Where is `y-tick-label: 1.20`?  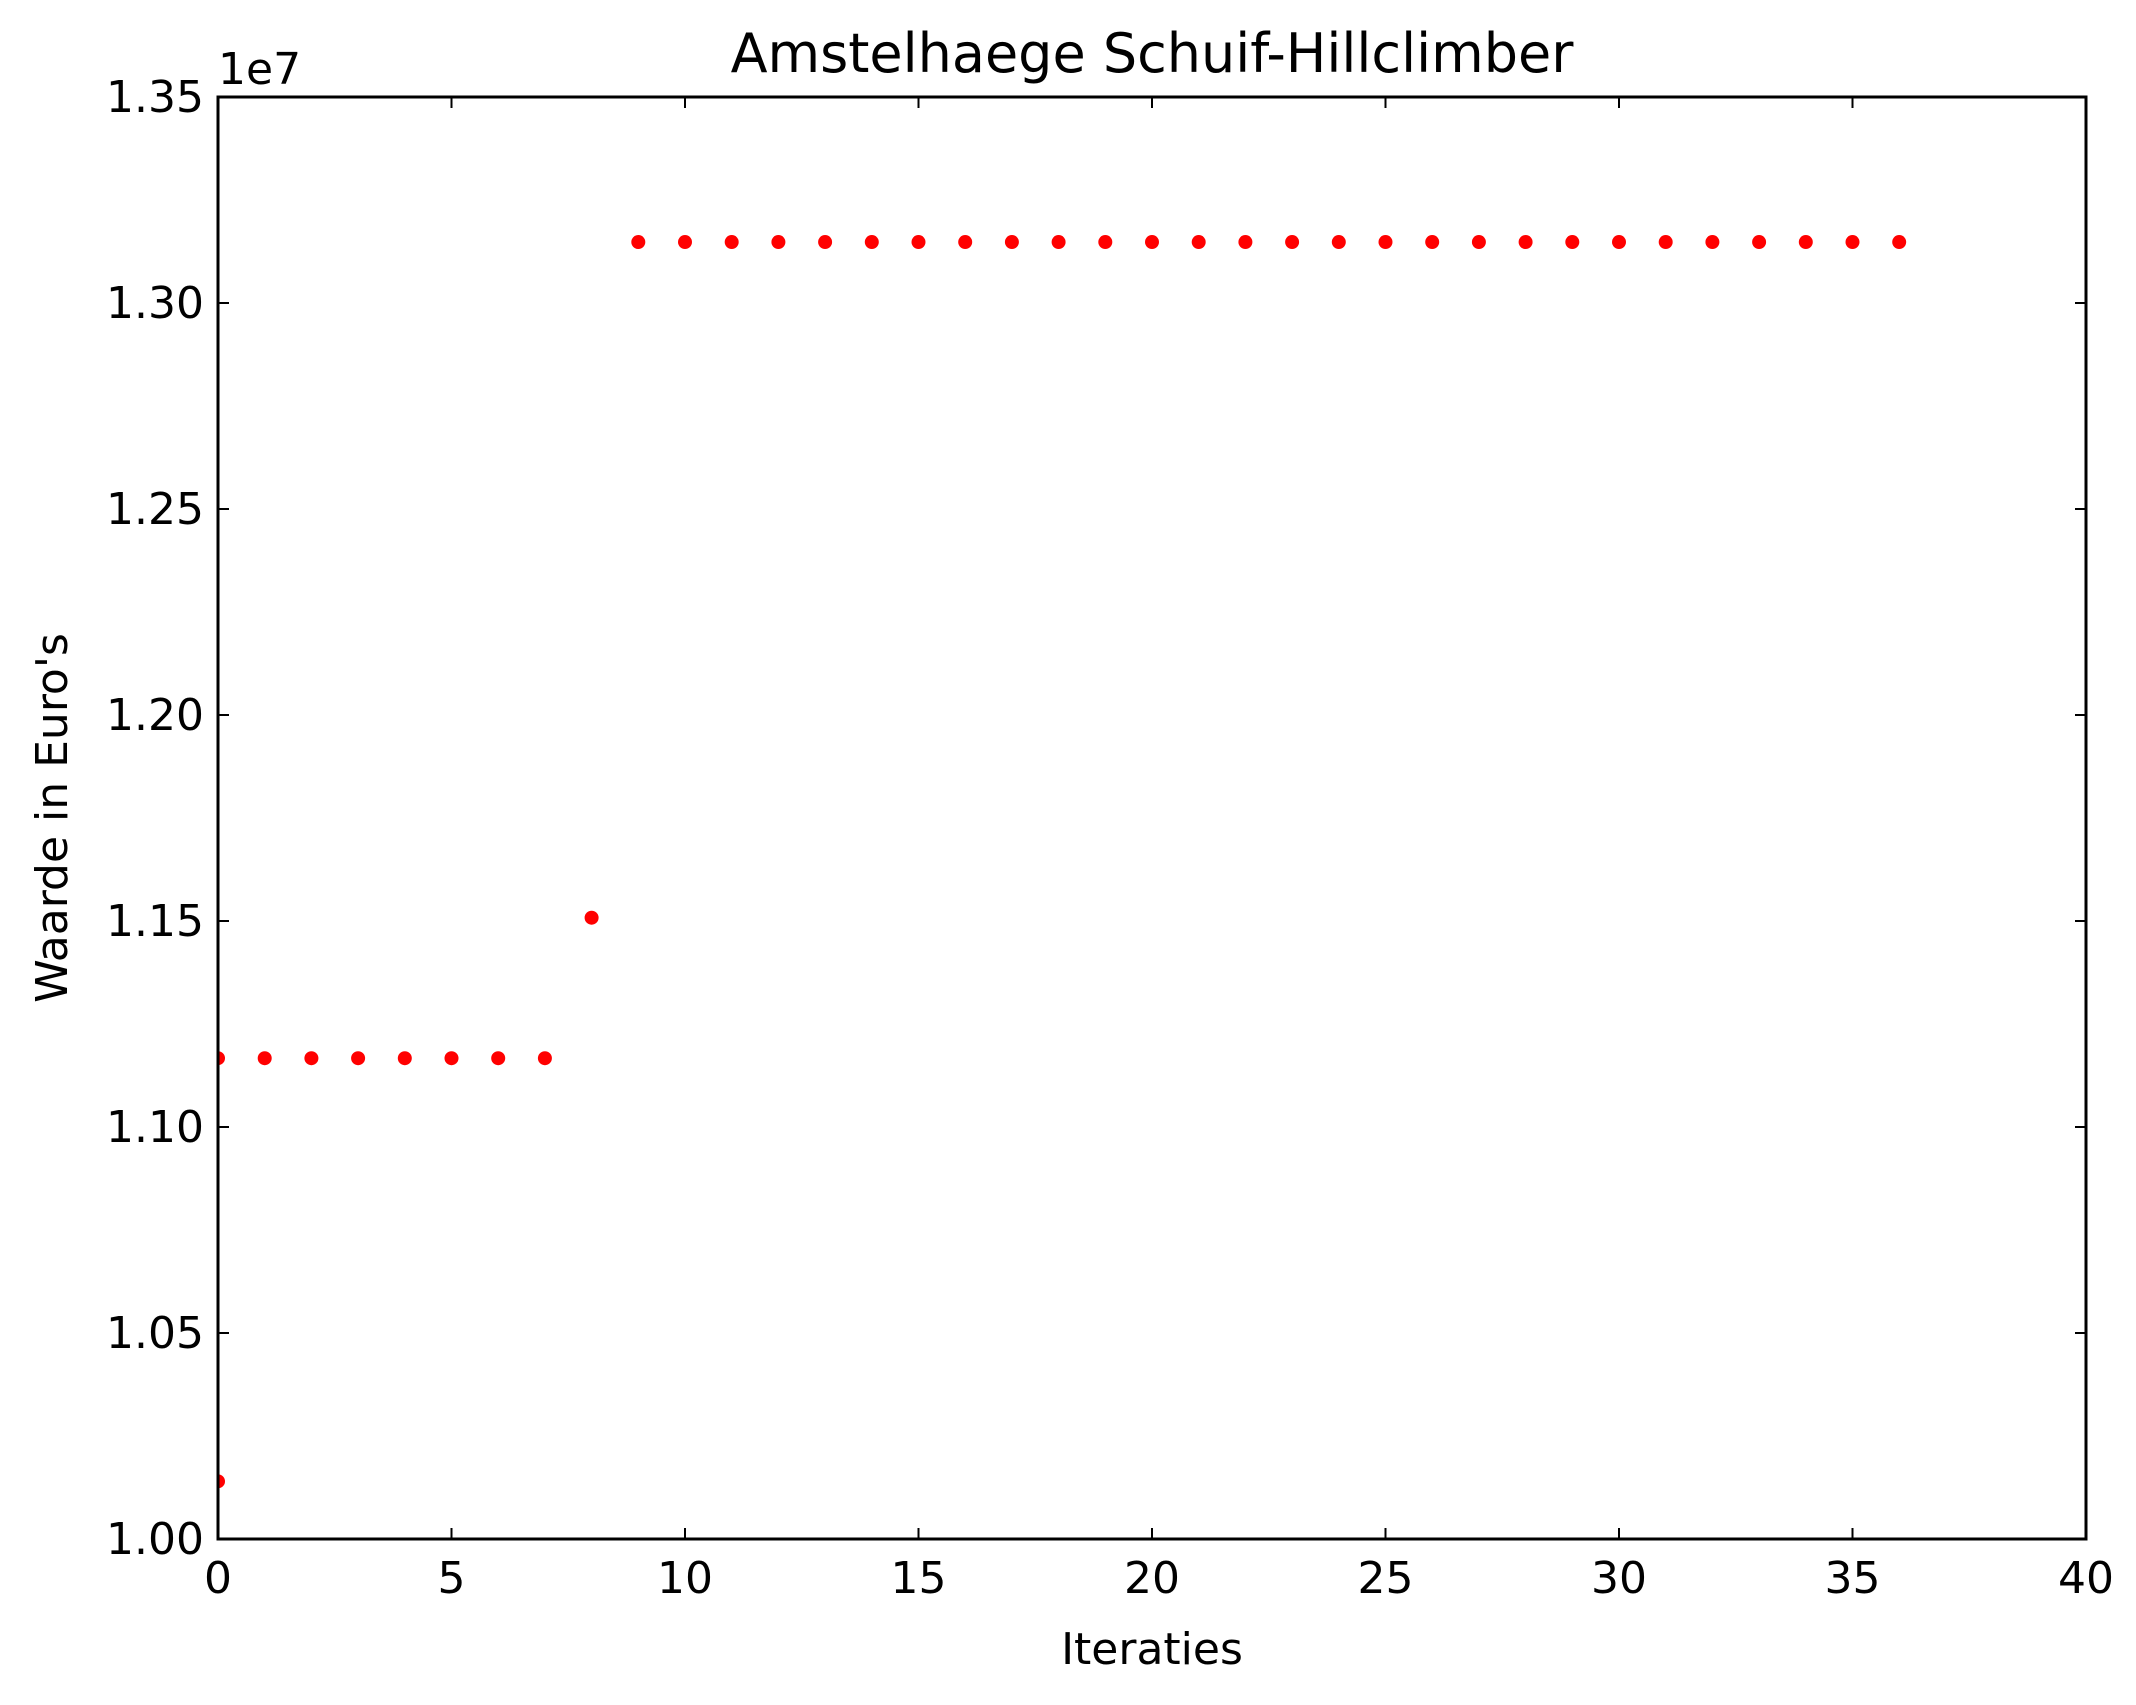 y-tick-label: 1.20 is located at coordinates (155, 715).